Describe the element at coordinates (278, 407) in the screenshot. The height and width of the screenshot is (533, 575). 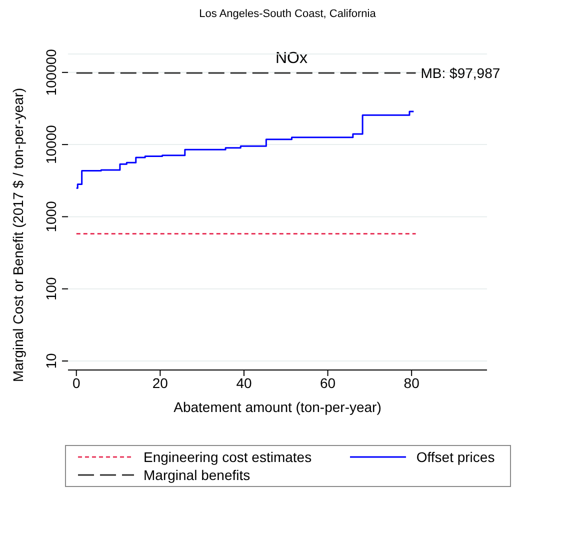
I see `x-axis-title: Abatement amount (ton-per-year)` at that location.